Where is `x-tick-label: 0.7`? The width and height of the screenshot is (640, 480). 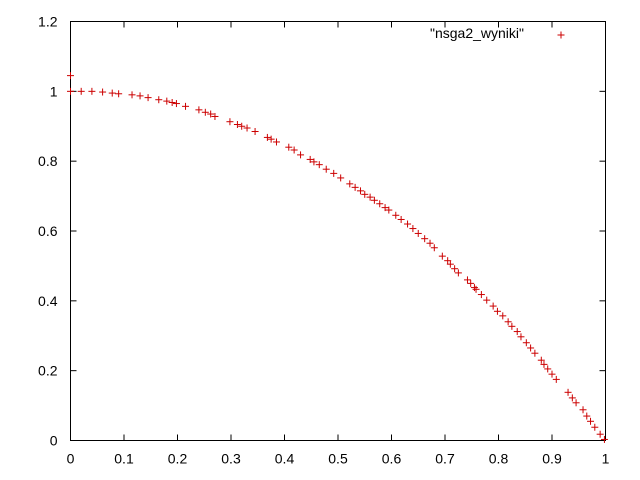 x-tick-label: 0.7 is located at coordinates (445, 459).